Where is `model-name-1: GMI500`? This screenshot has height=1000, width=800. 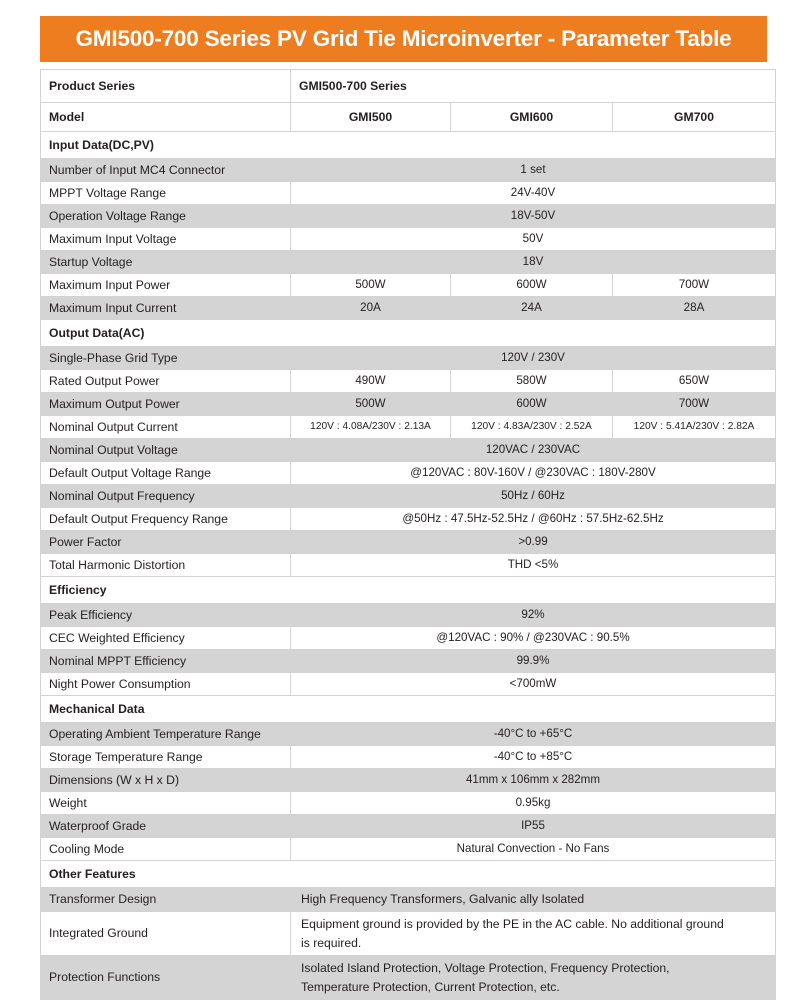 model-name-1: GMI500 is located at coordinates (370, 117).